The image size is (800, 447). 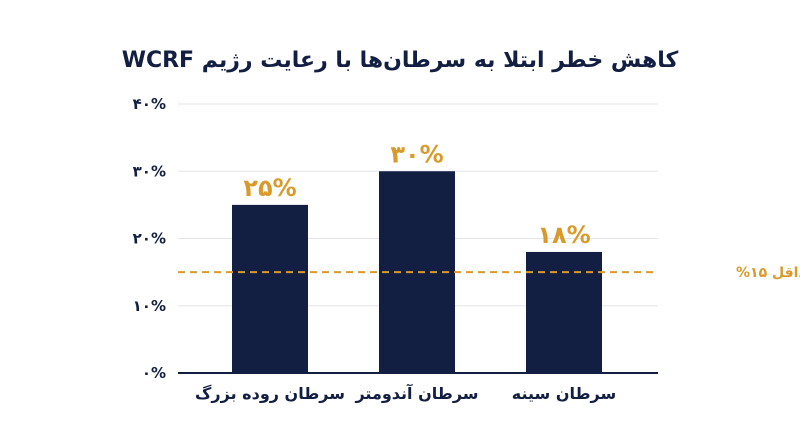 What do you see at coordinates (489, 273) in the screenshot?
I see `reference-line-group: حداقل ۱۵%` at bounding box center [489, 273].